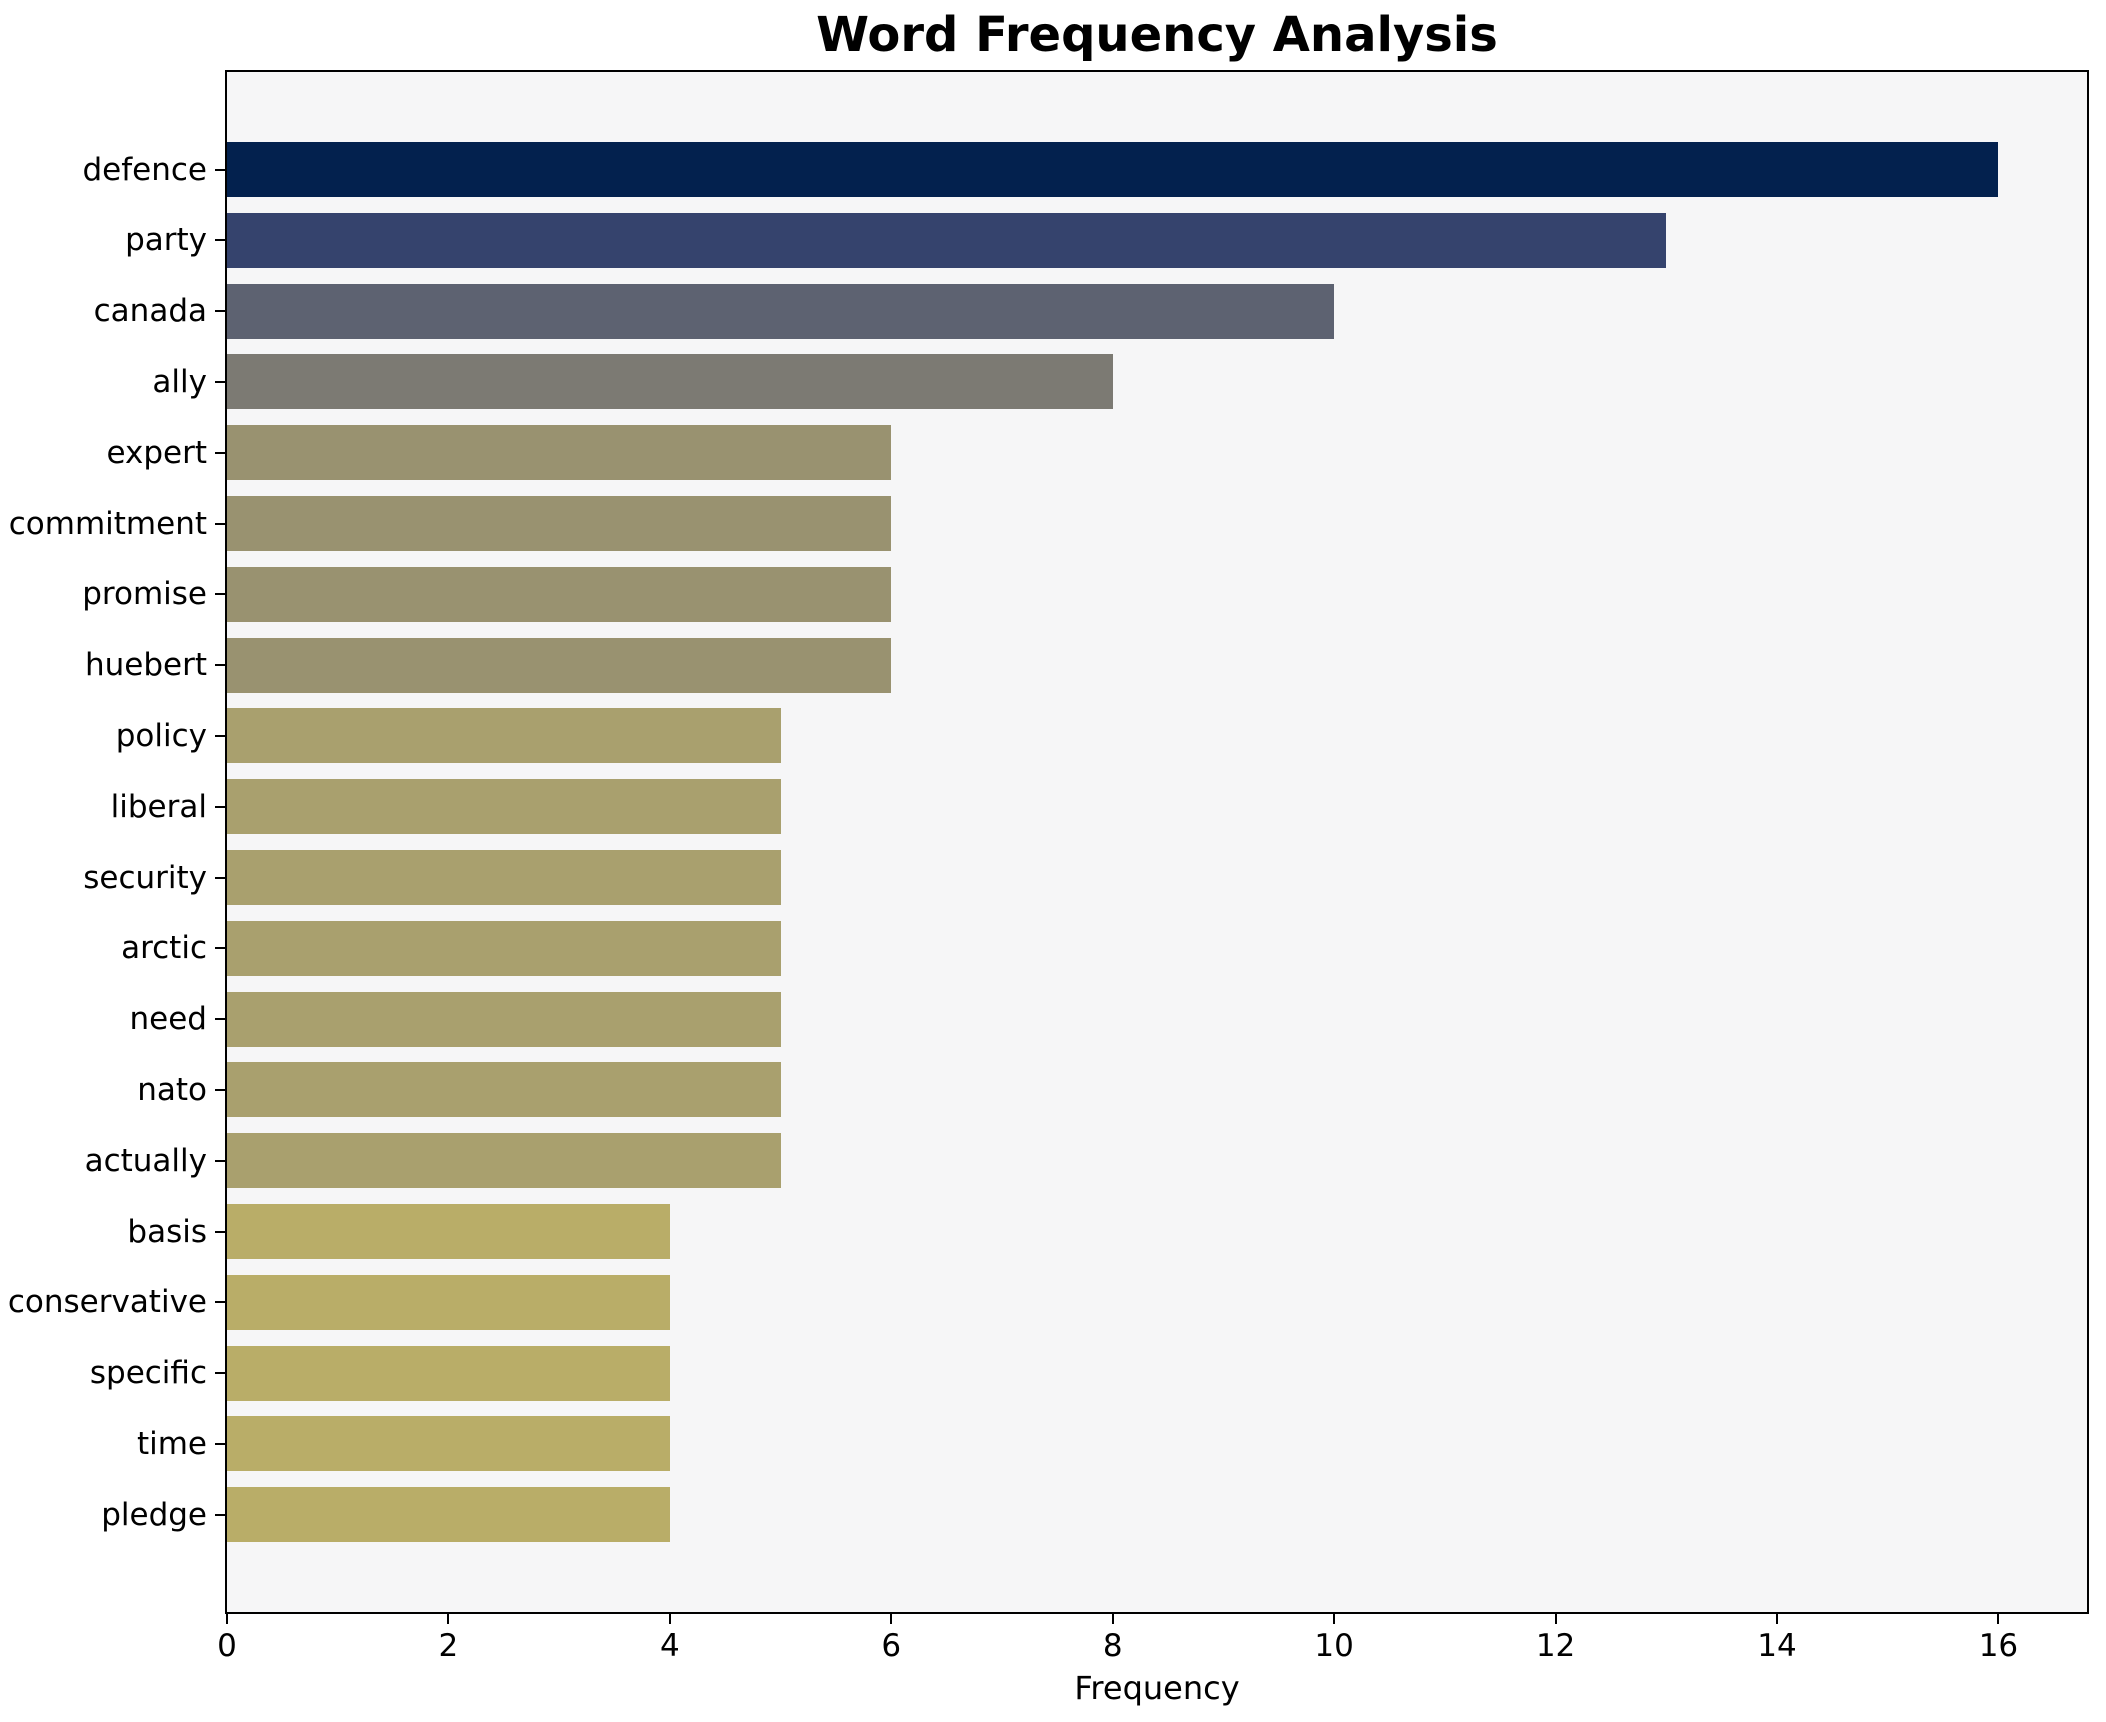  Describe the element at coordinates (504, 877) in the screenshot. I see `bar-security` at that location.